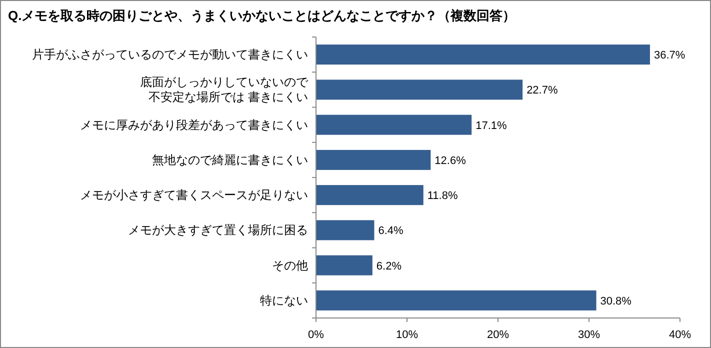 This screenshot has width=711, height=348. I want to click on x-tick-label: 20%, so click(498, 335).